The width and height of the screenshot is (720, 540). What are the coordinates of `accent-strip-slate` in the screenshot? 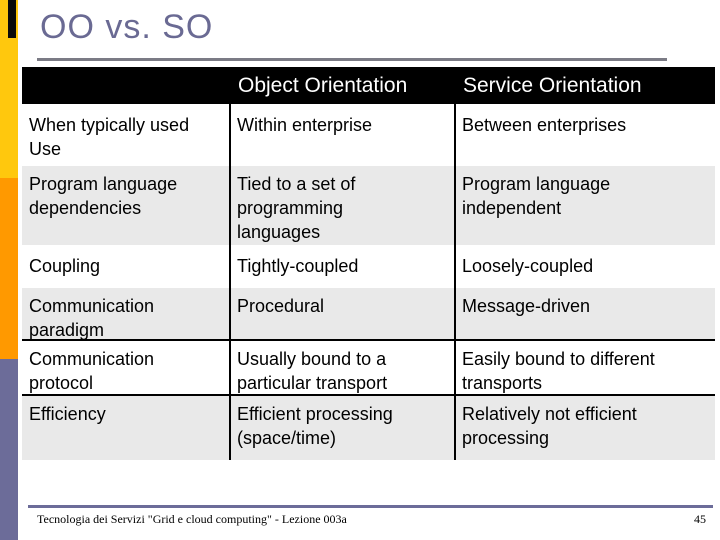 It's located at (9, 449).